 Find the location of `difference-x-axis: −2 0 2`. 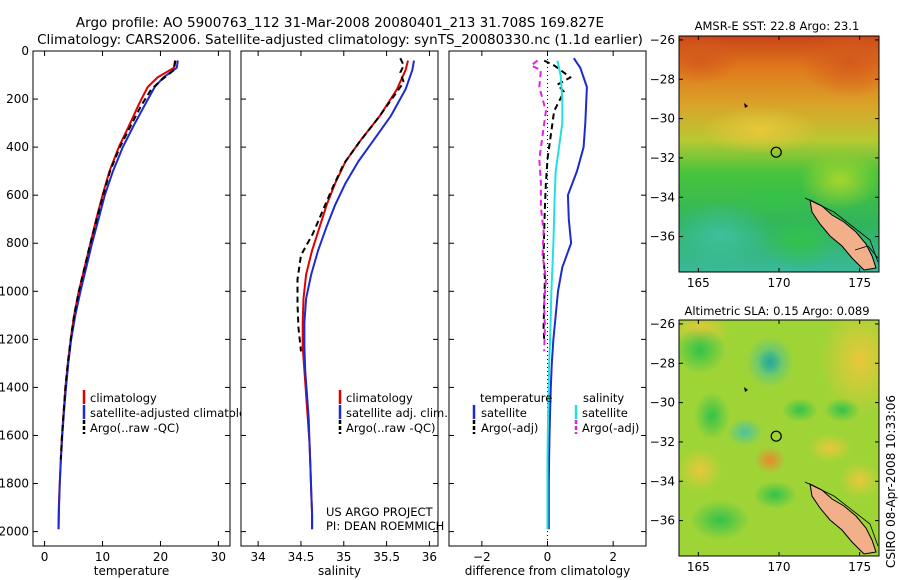

difference-x-axis: −2 0 2 is located at coordinates (545, 307).